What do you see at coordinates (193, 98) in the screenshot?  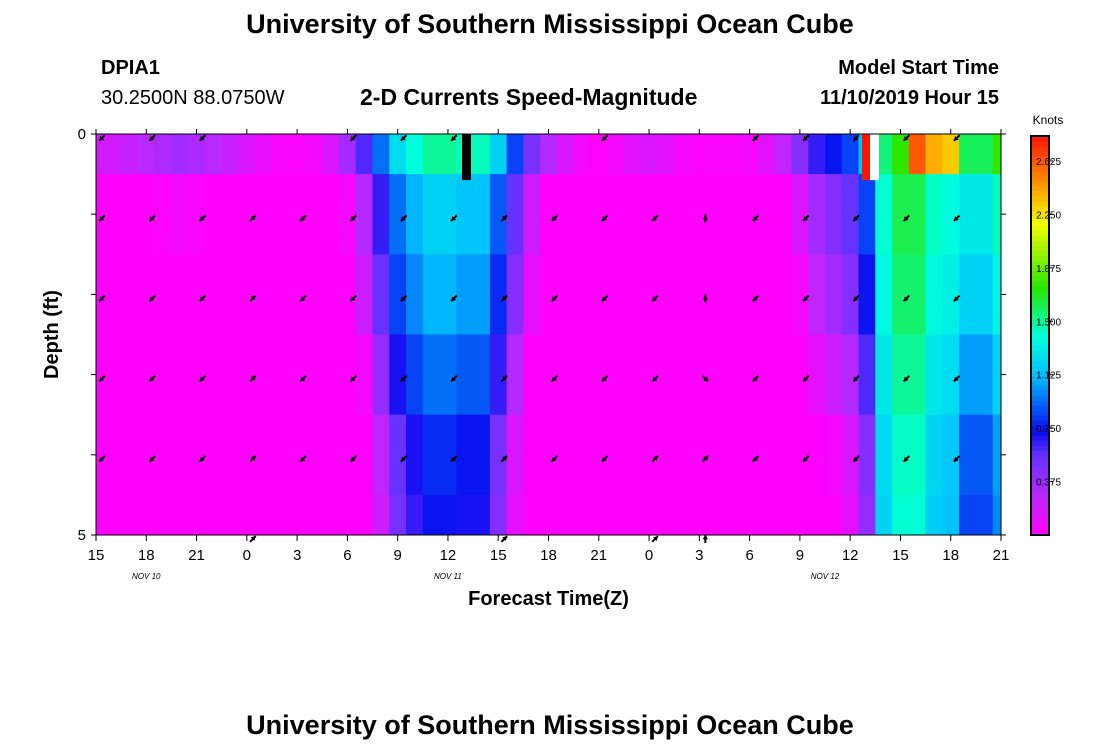 I see `station-coords: 30.2500N 88.0750W` at bounding box center [193, 98].